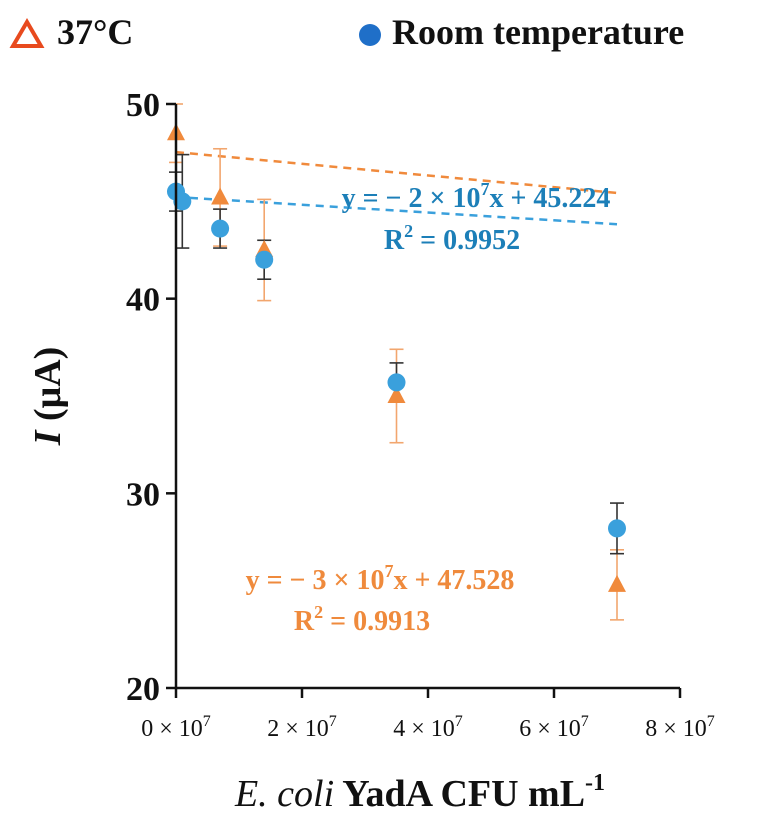  Describe the element at coordinates (538, 32) in the screenshot. I see `legend-label-room-temperature: Room temperature` at that location.